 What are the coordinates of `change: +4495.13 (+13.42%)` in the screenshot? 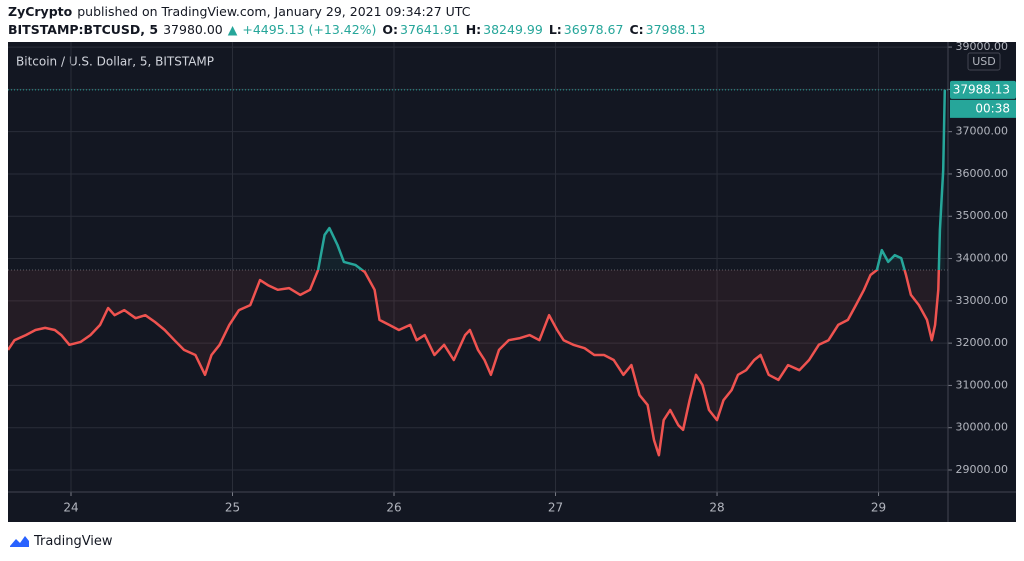 It's located at (309, 29).